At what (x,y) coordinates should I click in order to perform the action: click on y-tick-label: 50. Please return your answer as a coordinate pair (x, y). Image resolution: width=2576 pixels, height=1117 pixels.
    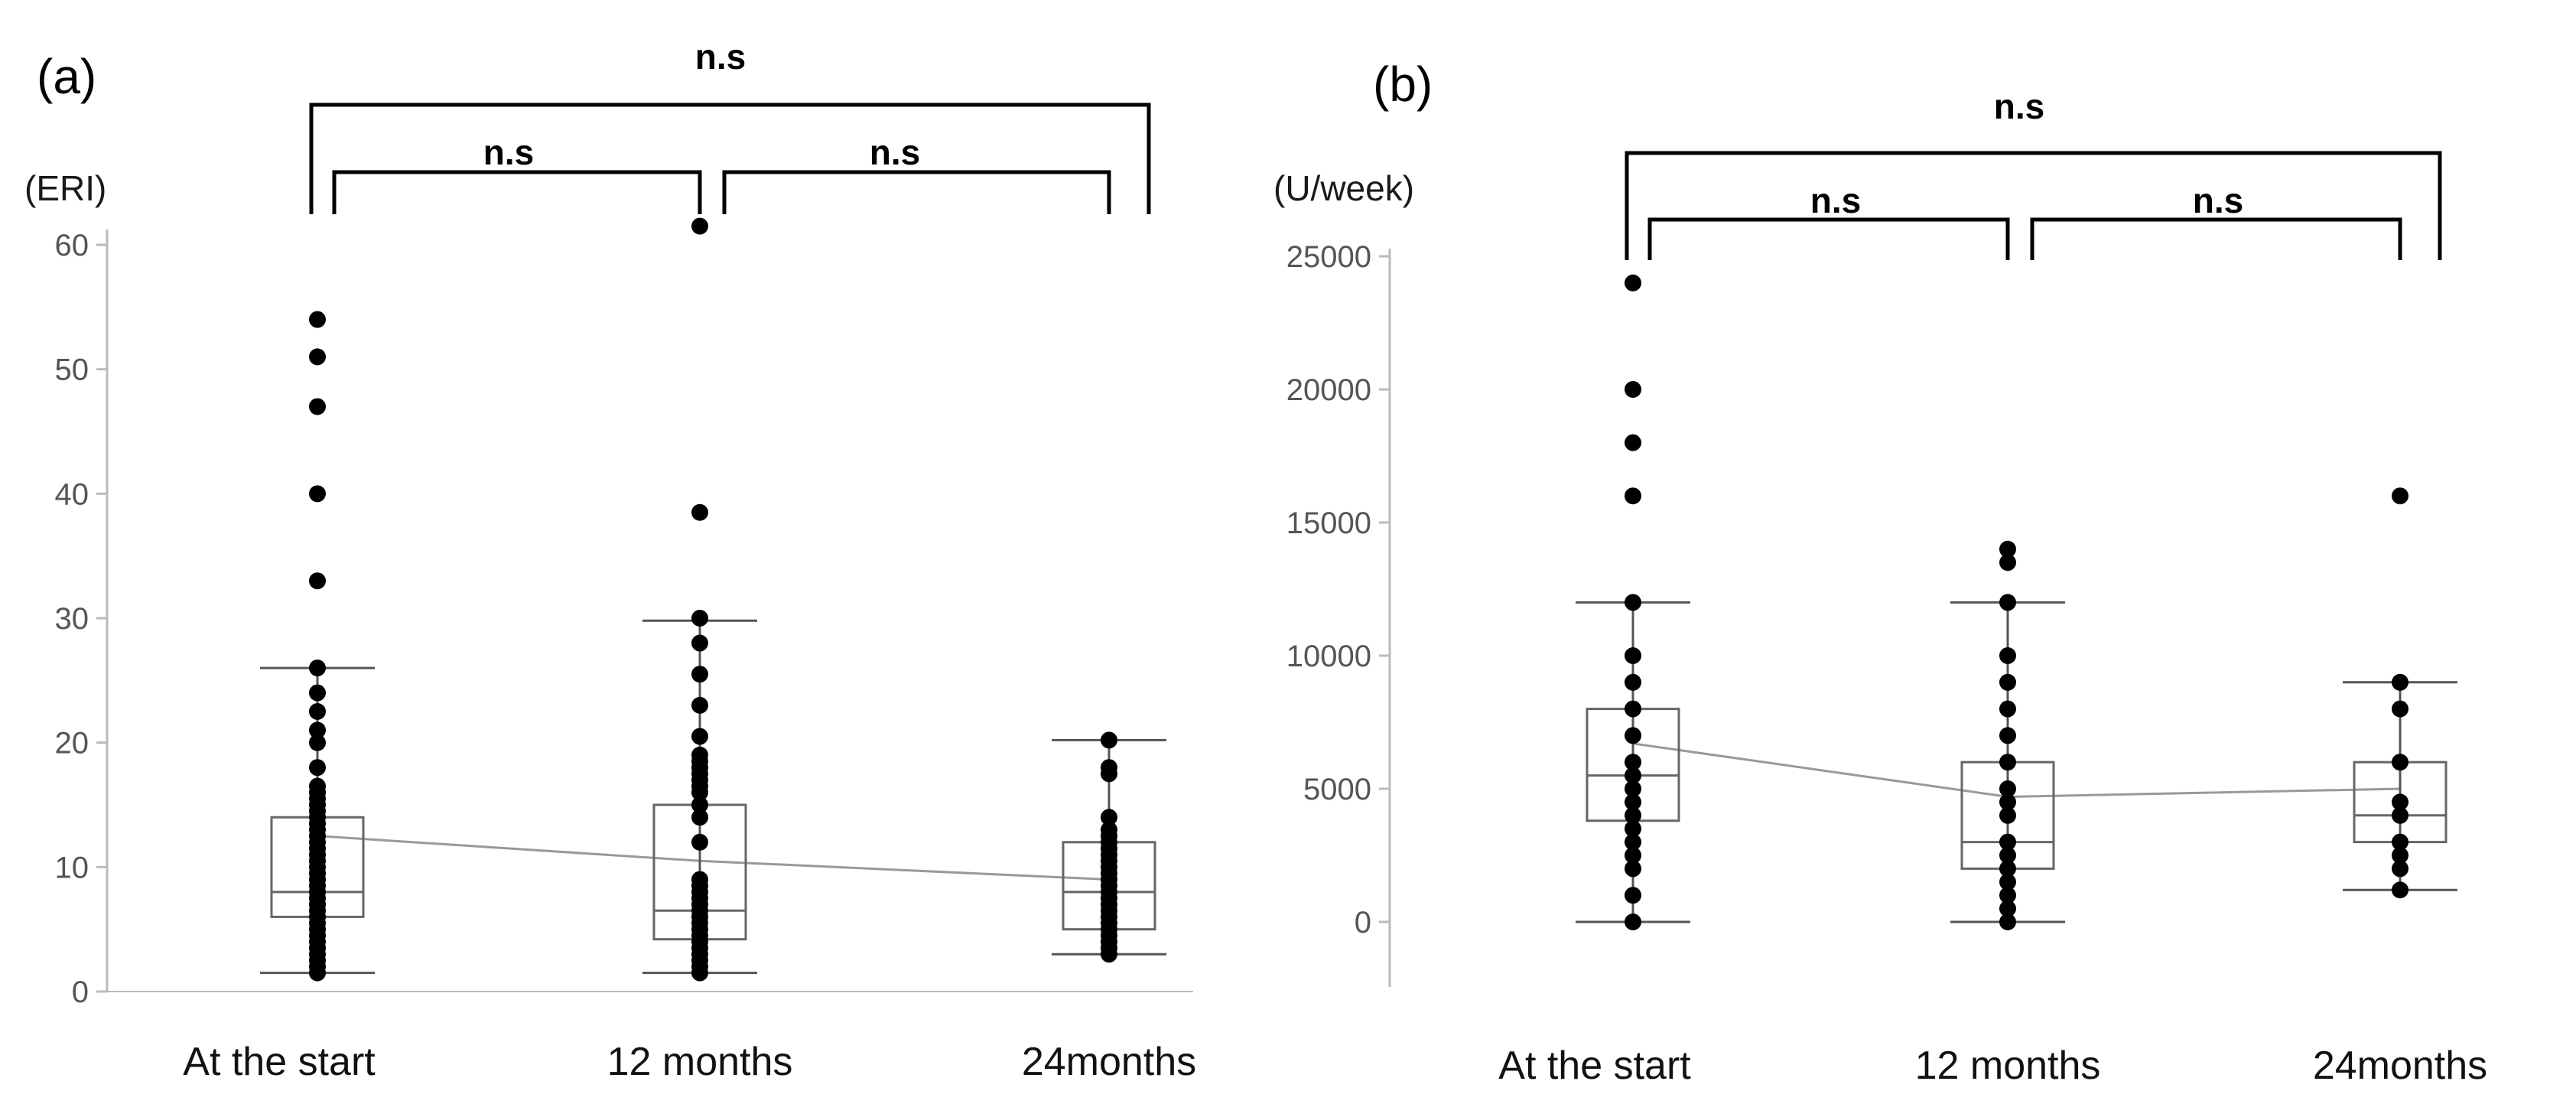
    Looking at the image, I should click on (72, 370).